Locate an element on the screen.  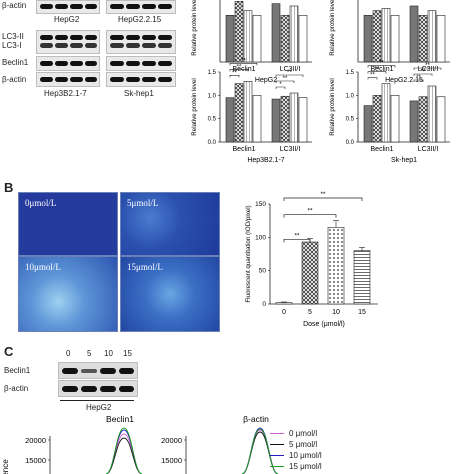
microscopy-label-5: 5μmol/L is located at coordinates (143, 203).